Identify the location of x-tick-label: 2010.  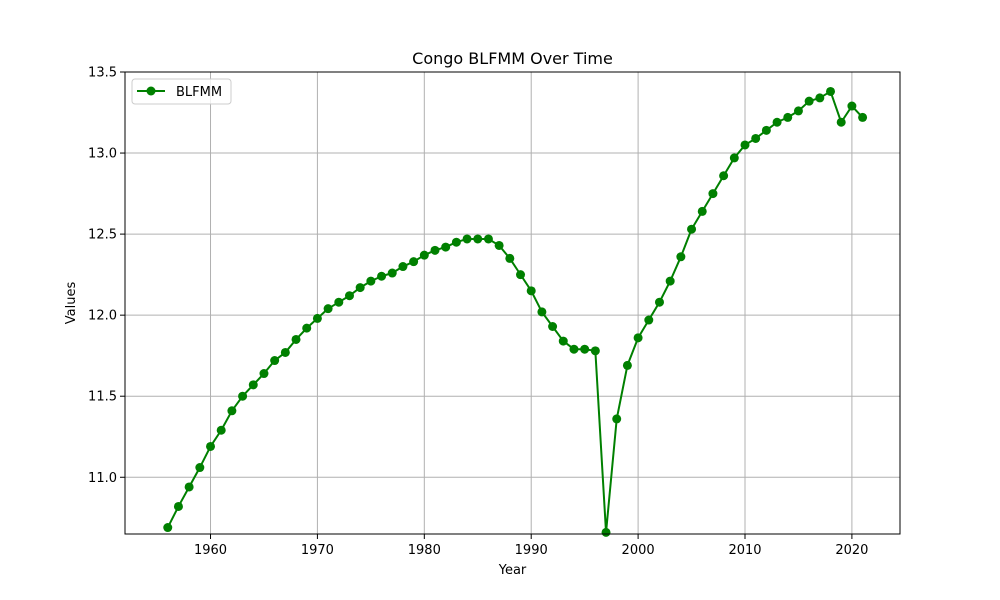
(744, 550).